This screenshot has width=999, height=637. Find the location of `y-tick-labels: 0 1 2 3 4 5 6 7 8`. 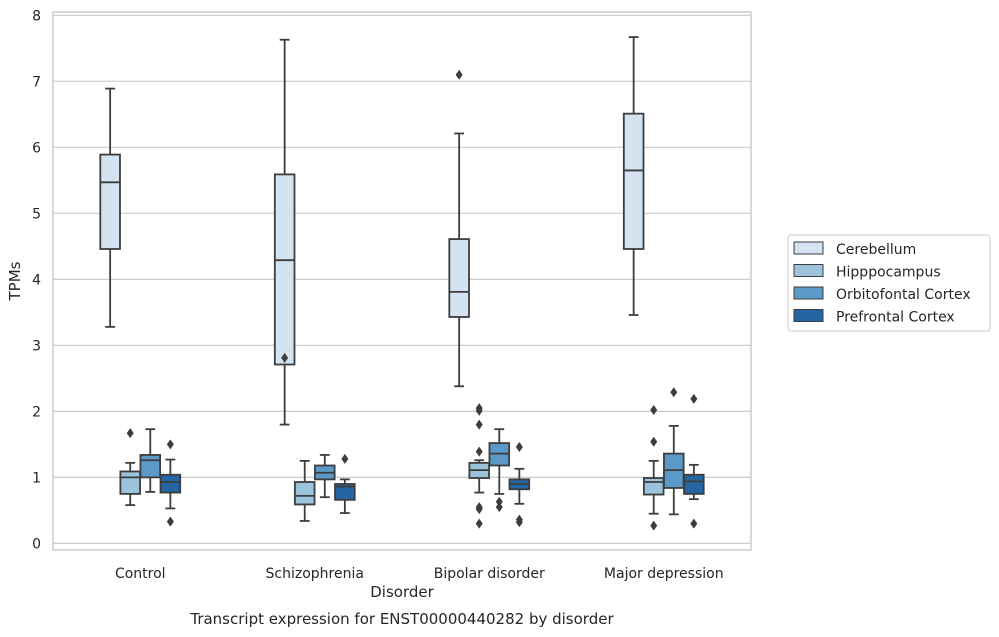

y-tick-labels: 0 1 2 3 4 5 6 7 8 is located at coordinates (36, 280).